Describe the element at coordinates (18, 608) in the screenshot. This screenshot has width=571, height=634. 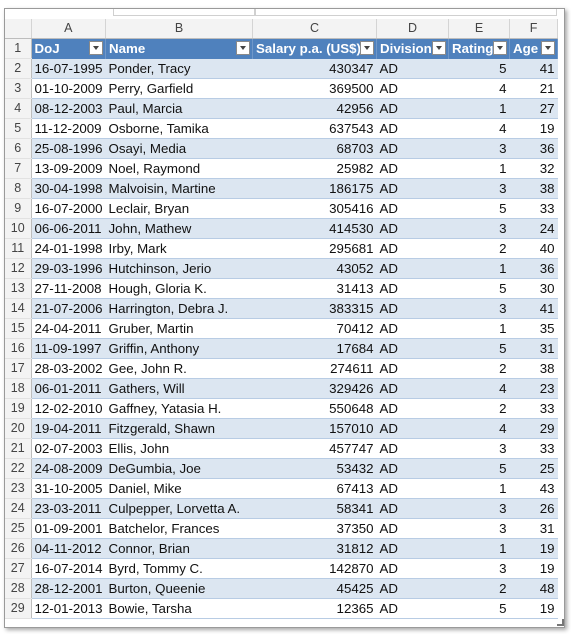
I see `row-number: 29` at that location.